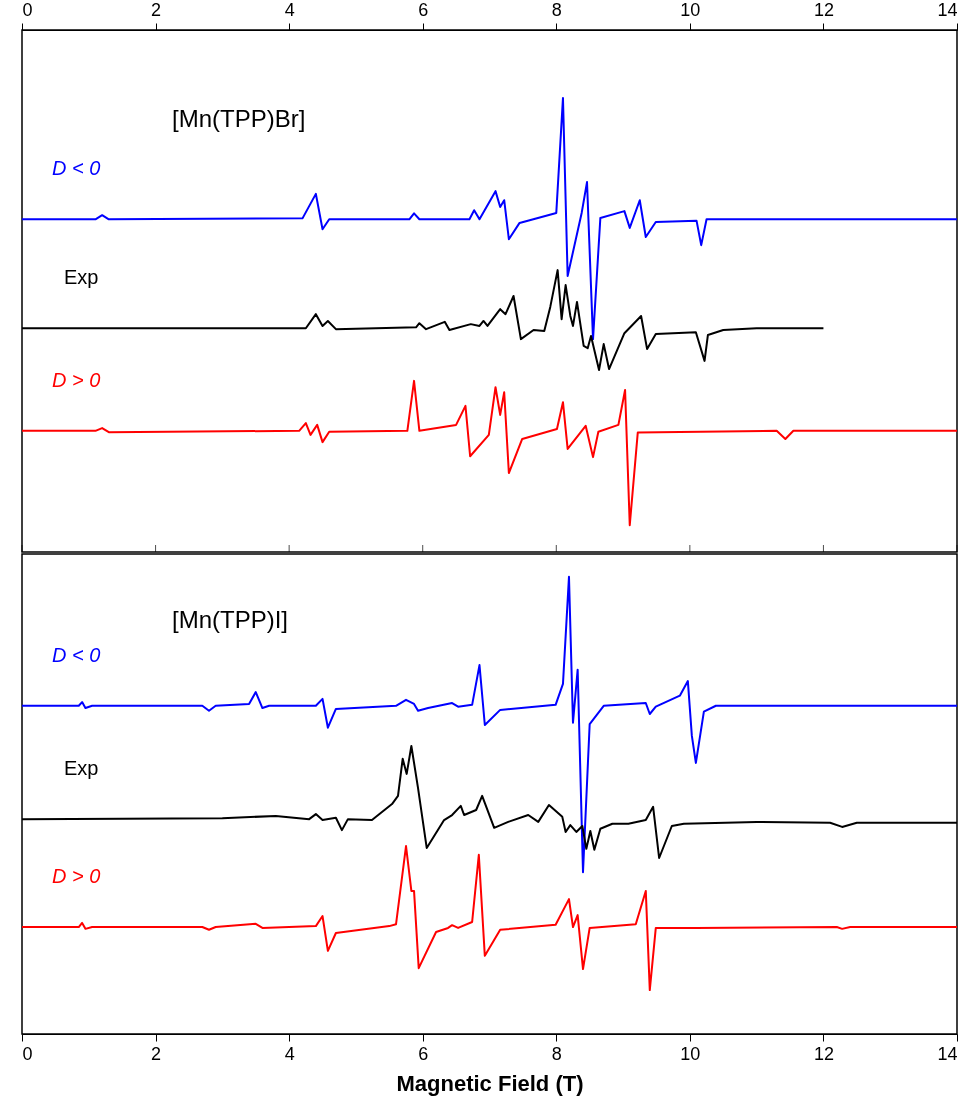  Describe the element at coordinates (490, 1083) in the screenshot. I see `x-axis-title: Magnetic Field (T)` at that location.